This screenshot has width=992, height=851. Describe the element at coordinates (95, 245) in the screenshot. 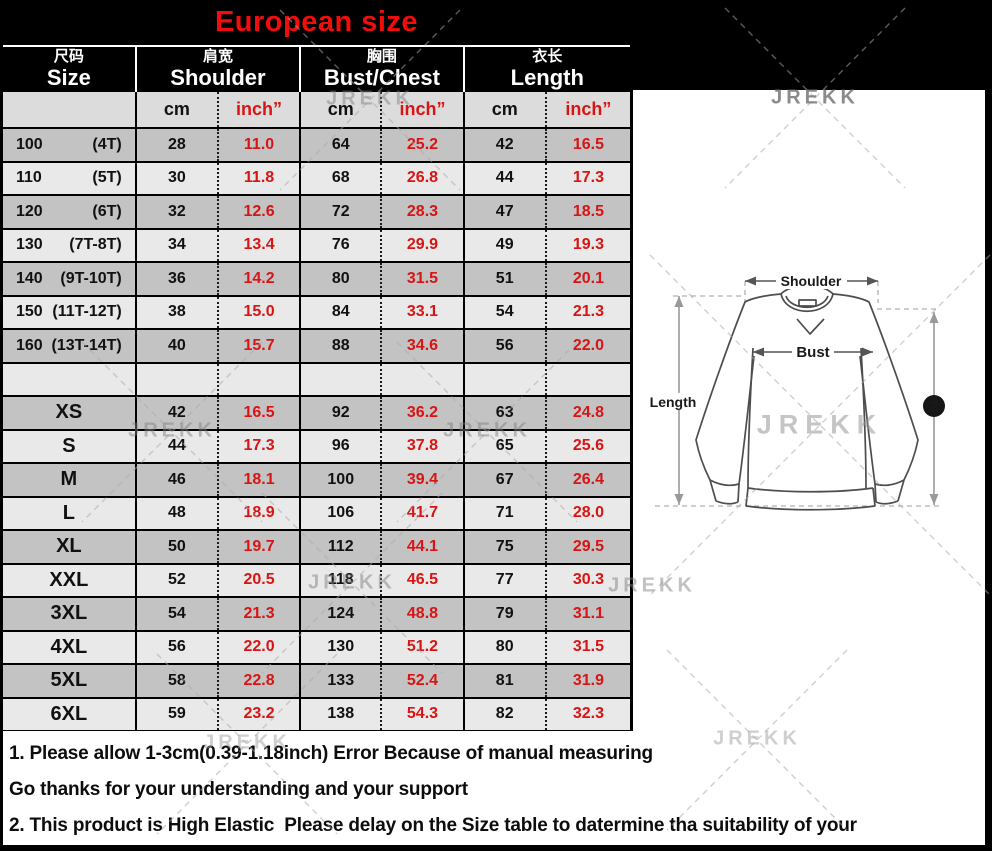

I see `size-age-tag: (7T-8T)` at that location.